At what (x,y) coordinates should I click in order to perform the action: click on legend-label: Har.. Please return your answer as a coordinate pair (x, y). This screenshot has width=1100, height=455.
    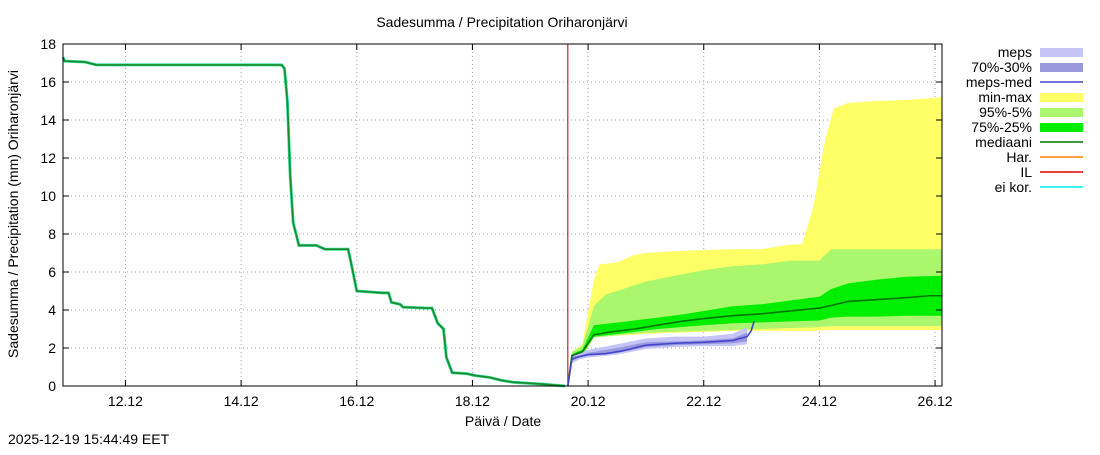
    Looking at the image, I should click on (1019, 157).